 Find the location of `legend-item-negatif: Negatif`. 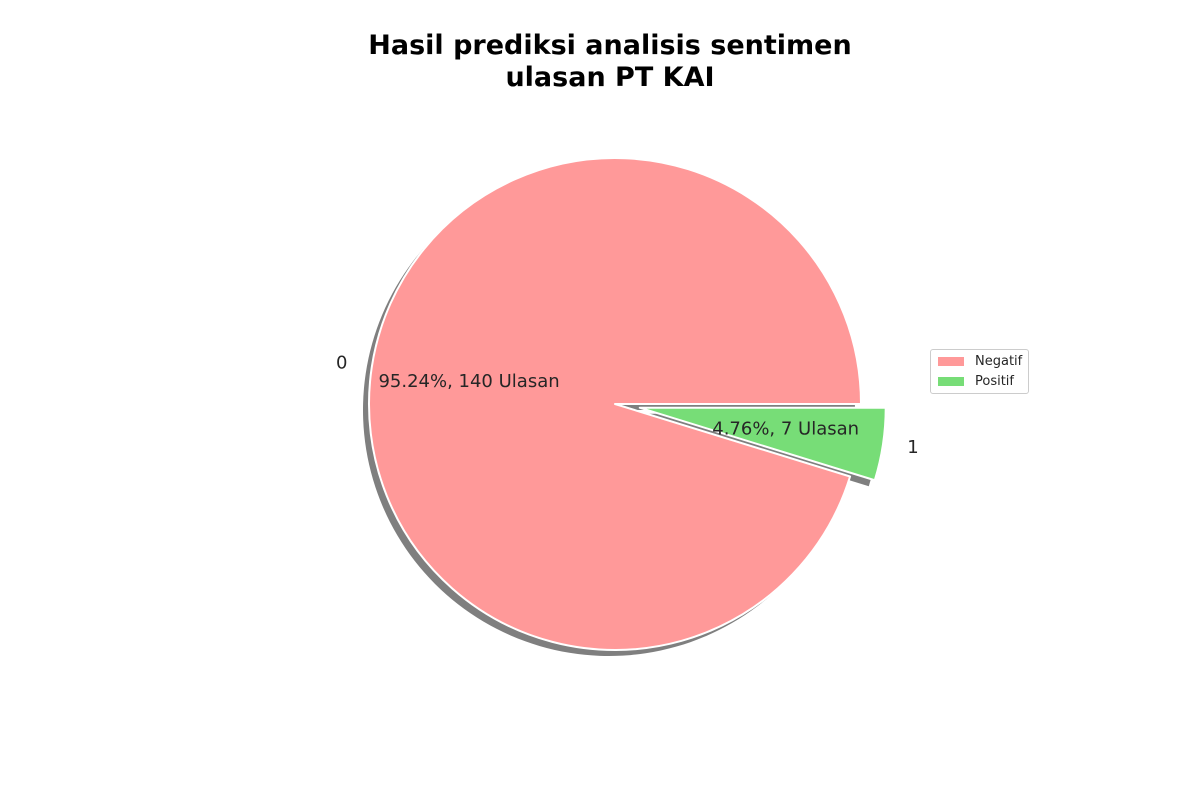

legend-item-negatif: Negatif is located at coordinates (980, 361).